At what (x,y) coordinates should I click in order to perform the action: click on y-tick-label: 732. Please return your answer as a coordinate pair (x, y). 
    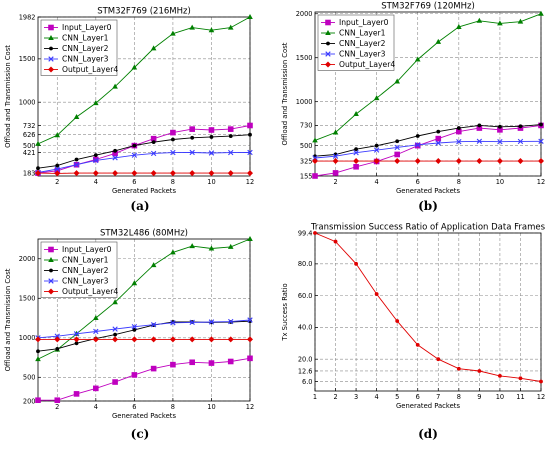
    Looking at the image, I should click on (29, 126).